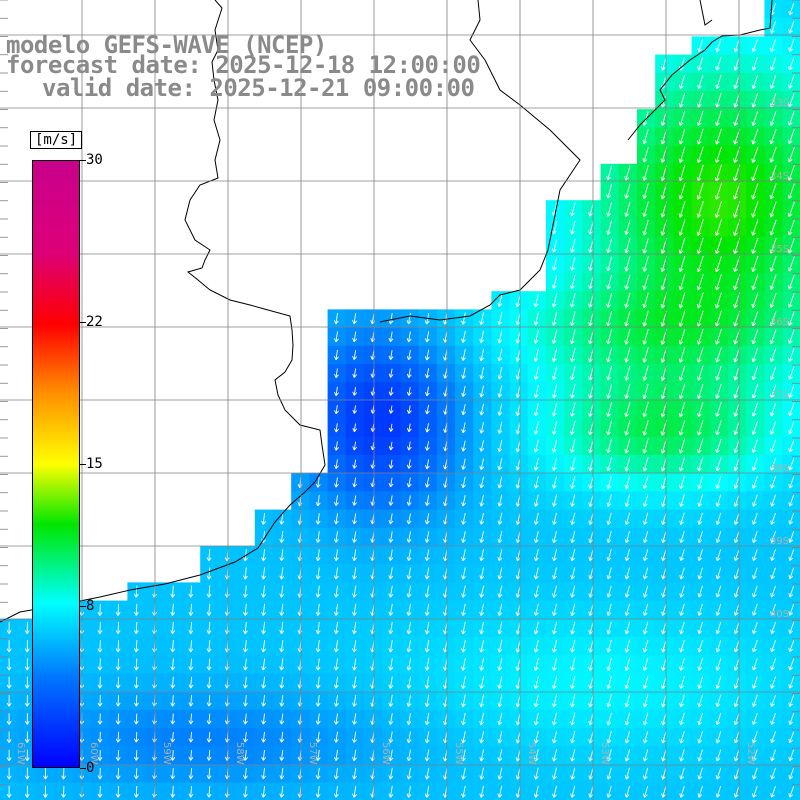  I want to click on latitude-label: 40S, so click(779, 614).